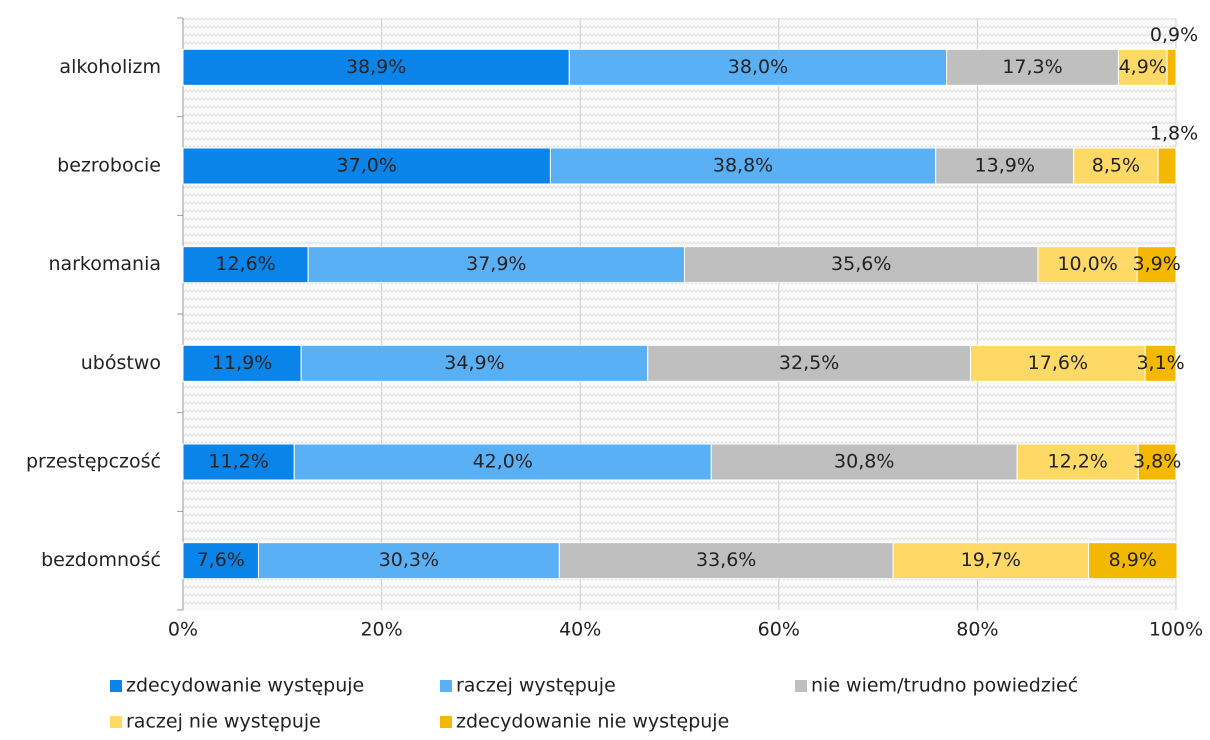 This screenshot has height=740, width=1210. I want to click on data-label: 17,3%, so click(1032, 67).